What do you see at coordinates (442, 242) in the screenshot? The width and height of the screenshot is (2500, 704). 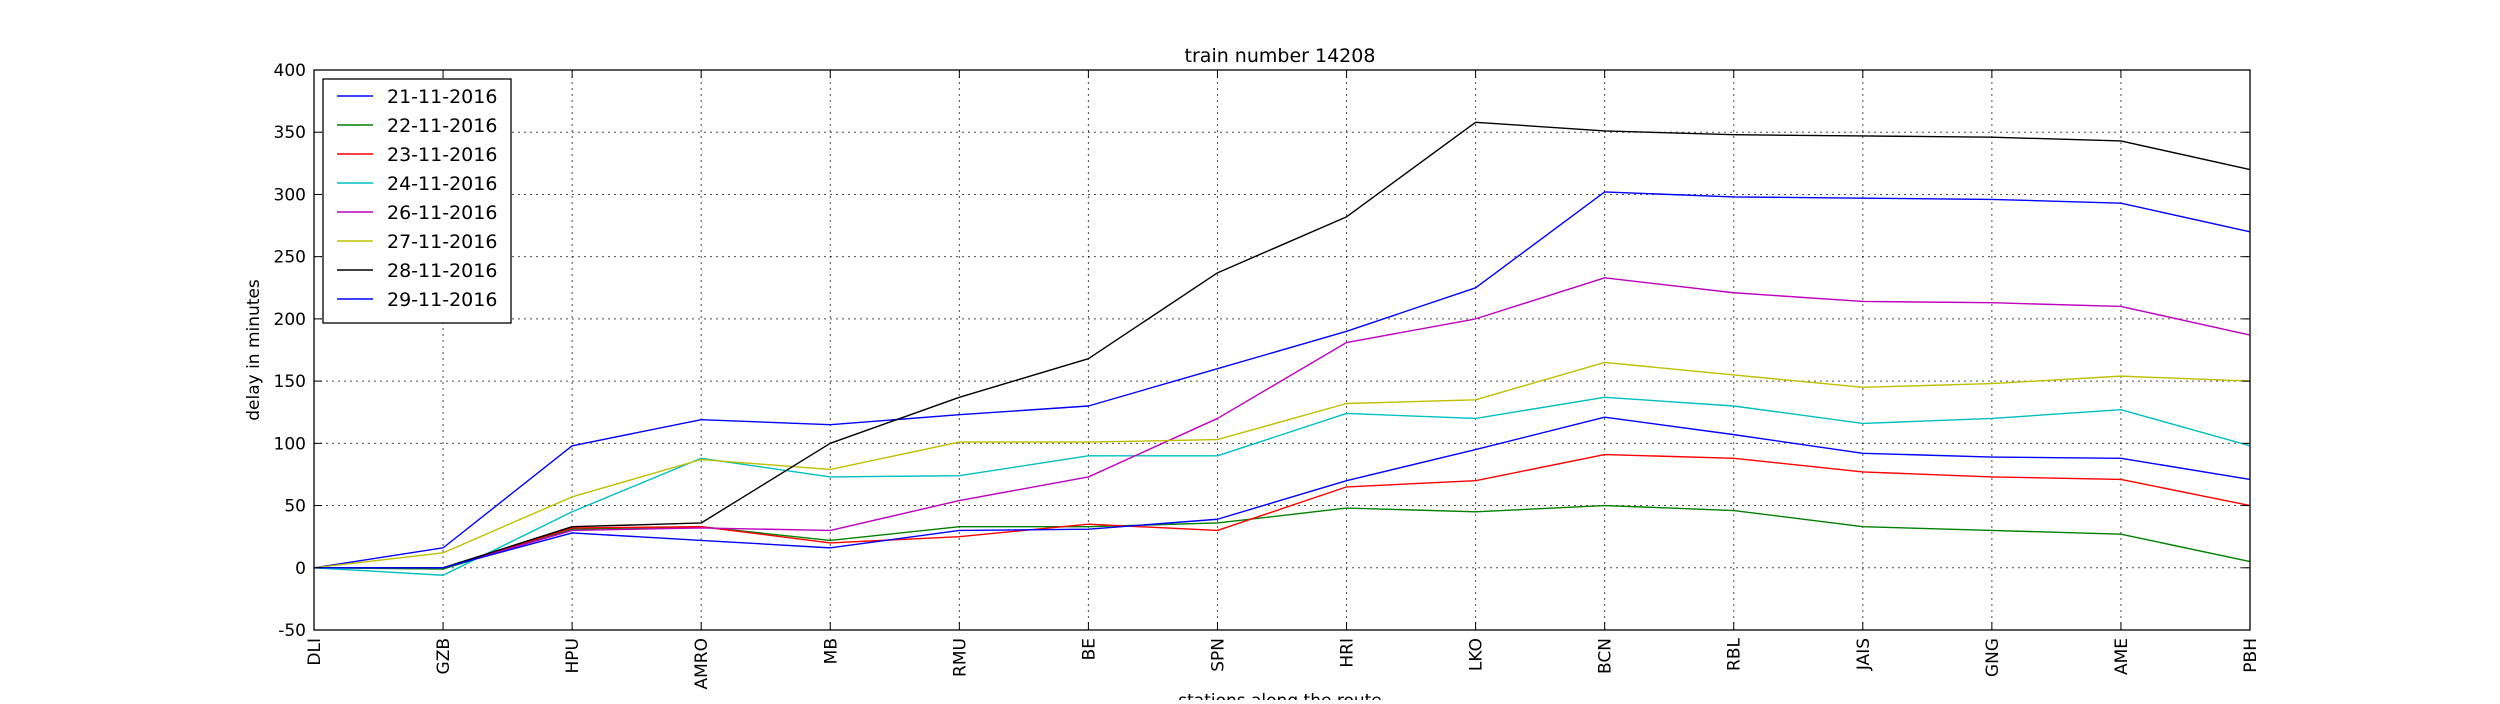 I see `legend-label: 27-11-2016` at bounding box center [442, 242].